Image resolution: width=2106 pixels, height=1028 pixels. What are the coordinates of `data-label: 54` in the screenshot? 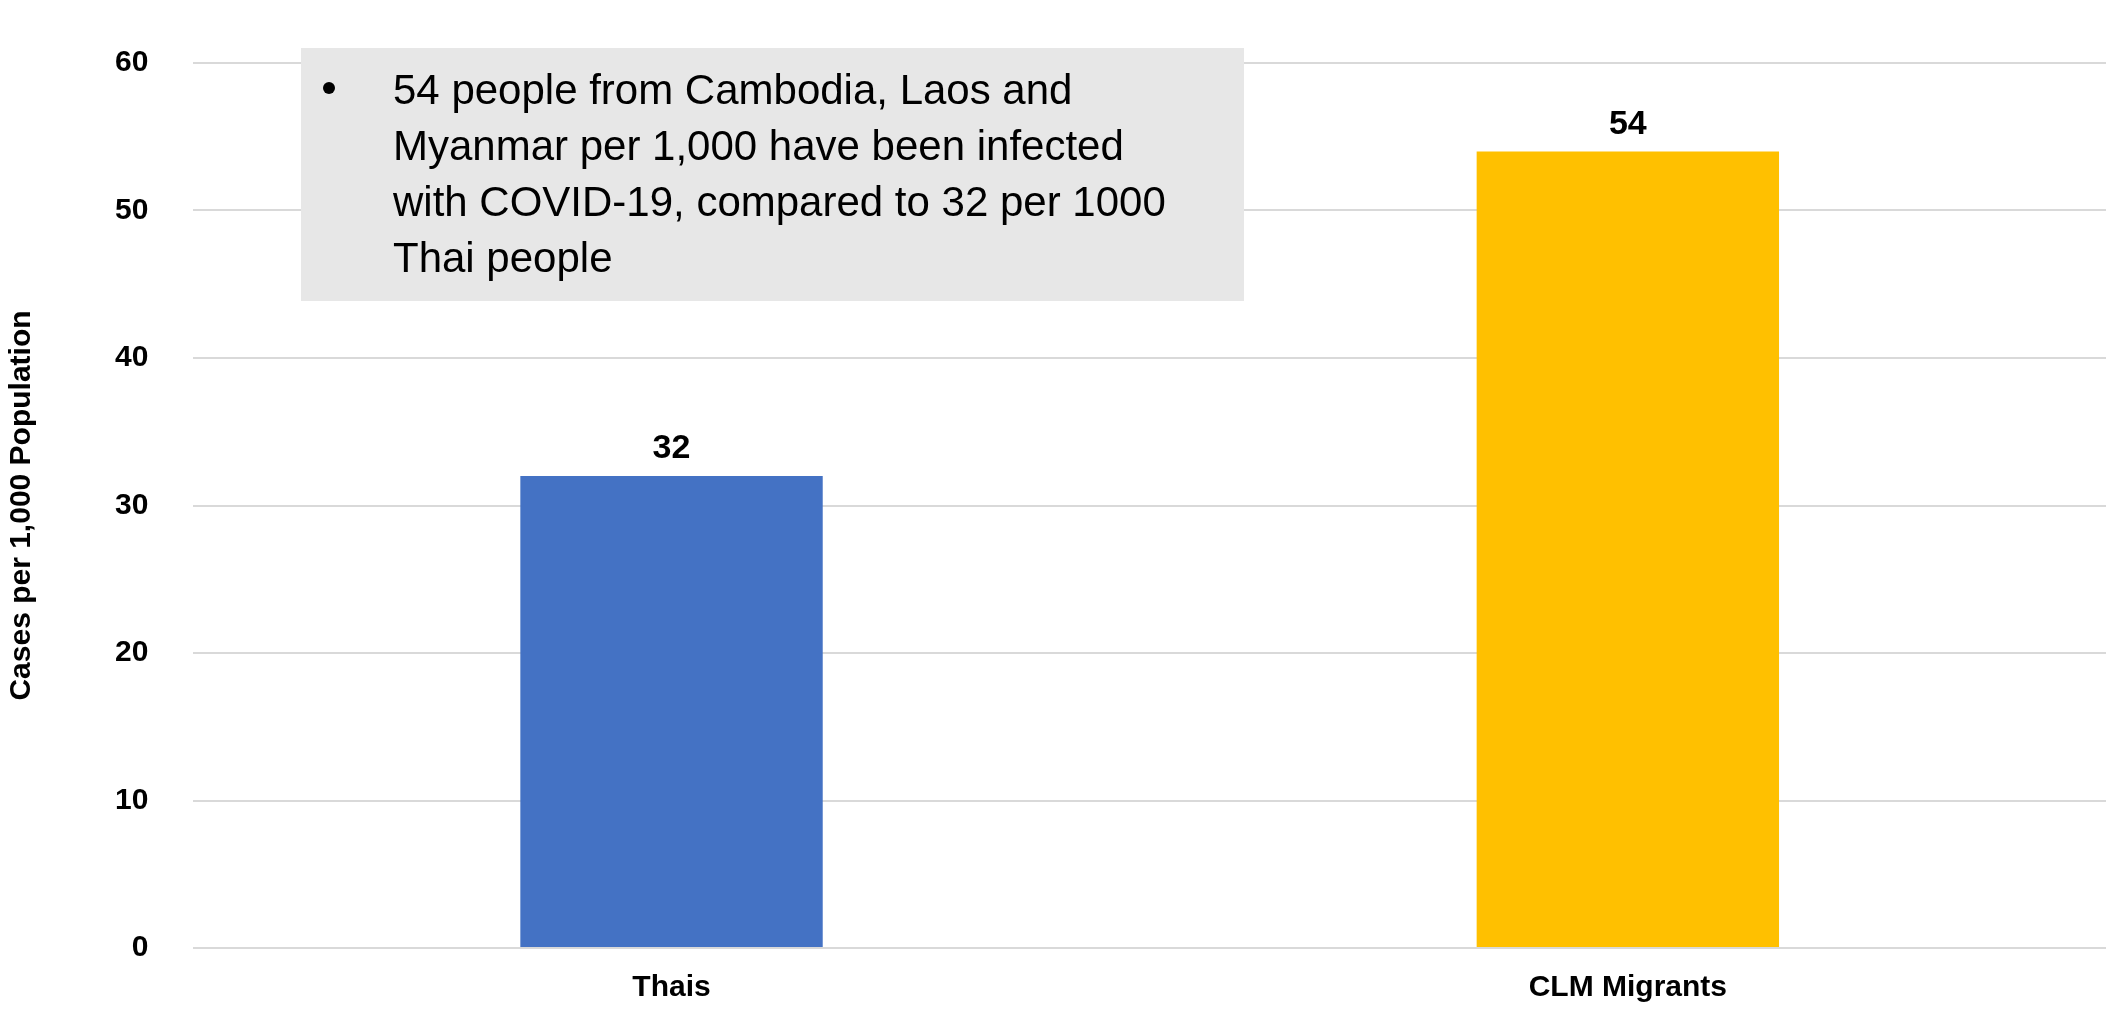 It's located at (1627, 121).